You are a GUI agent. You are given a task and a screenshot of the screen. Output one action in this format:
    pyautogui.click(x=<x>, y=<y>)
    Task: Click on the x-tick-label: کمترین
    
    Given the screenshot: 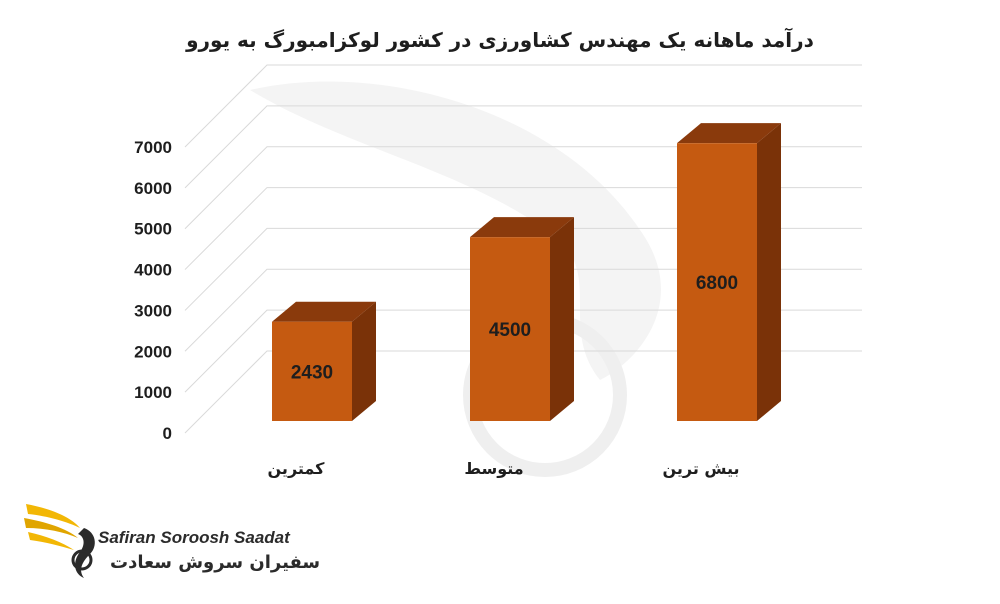 What is the action you would take?
    pyautogui.click(x=297, y=468)
    